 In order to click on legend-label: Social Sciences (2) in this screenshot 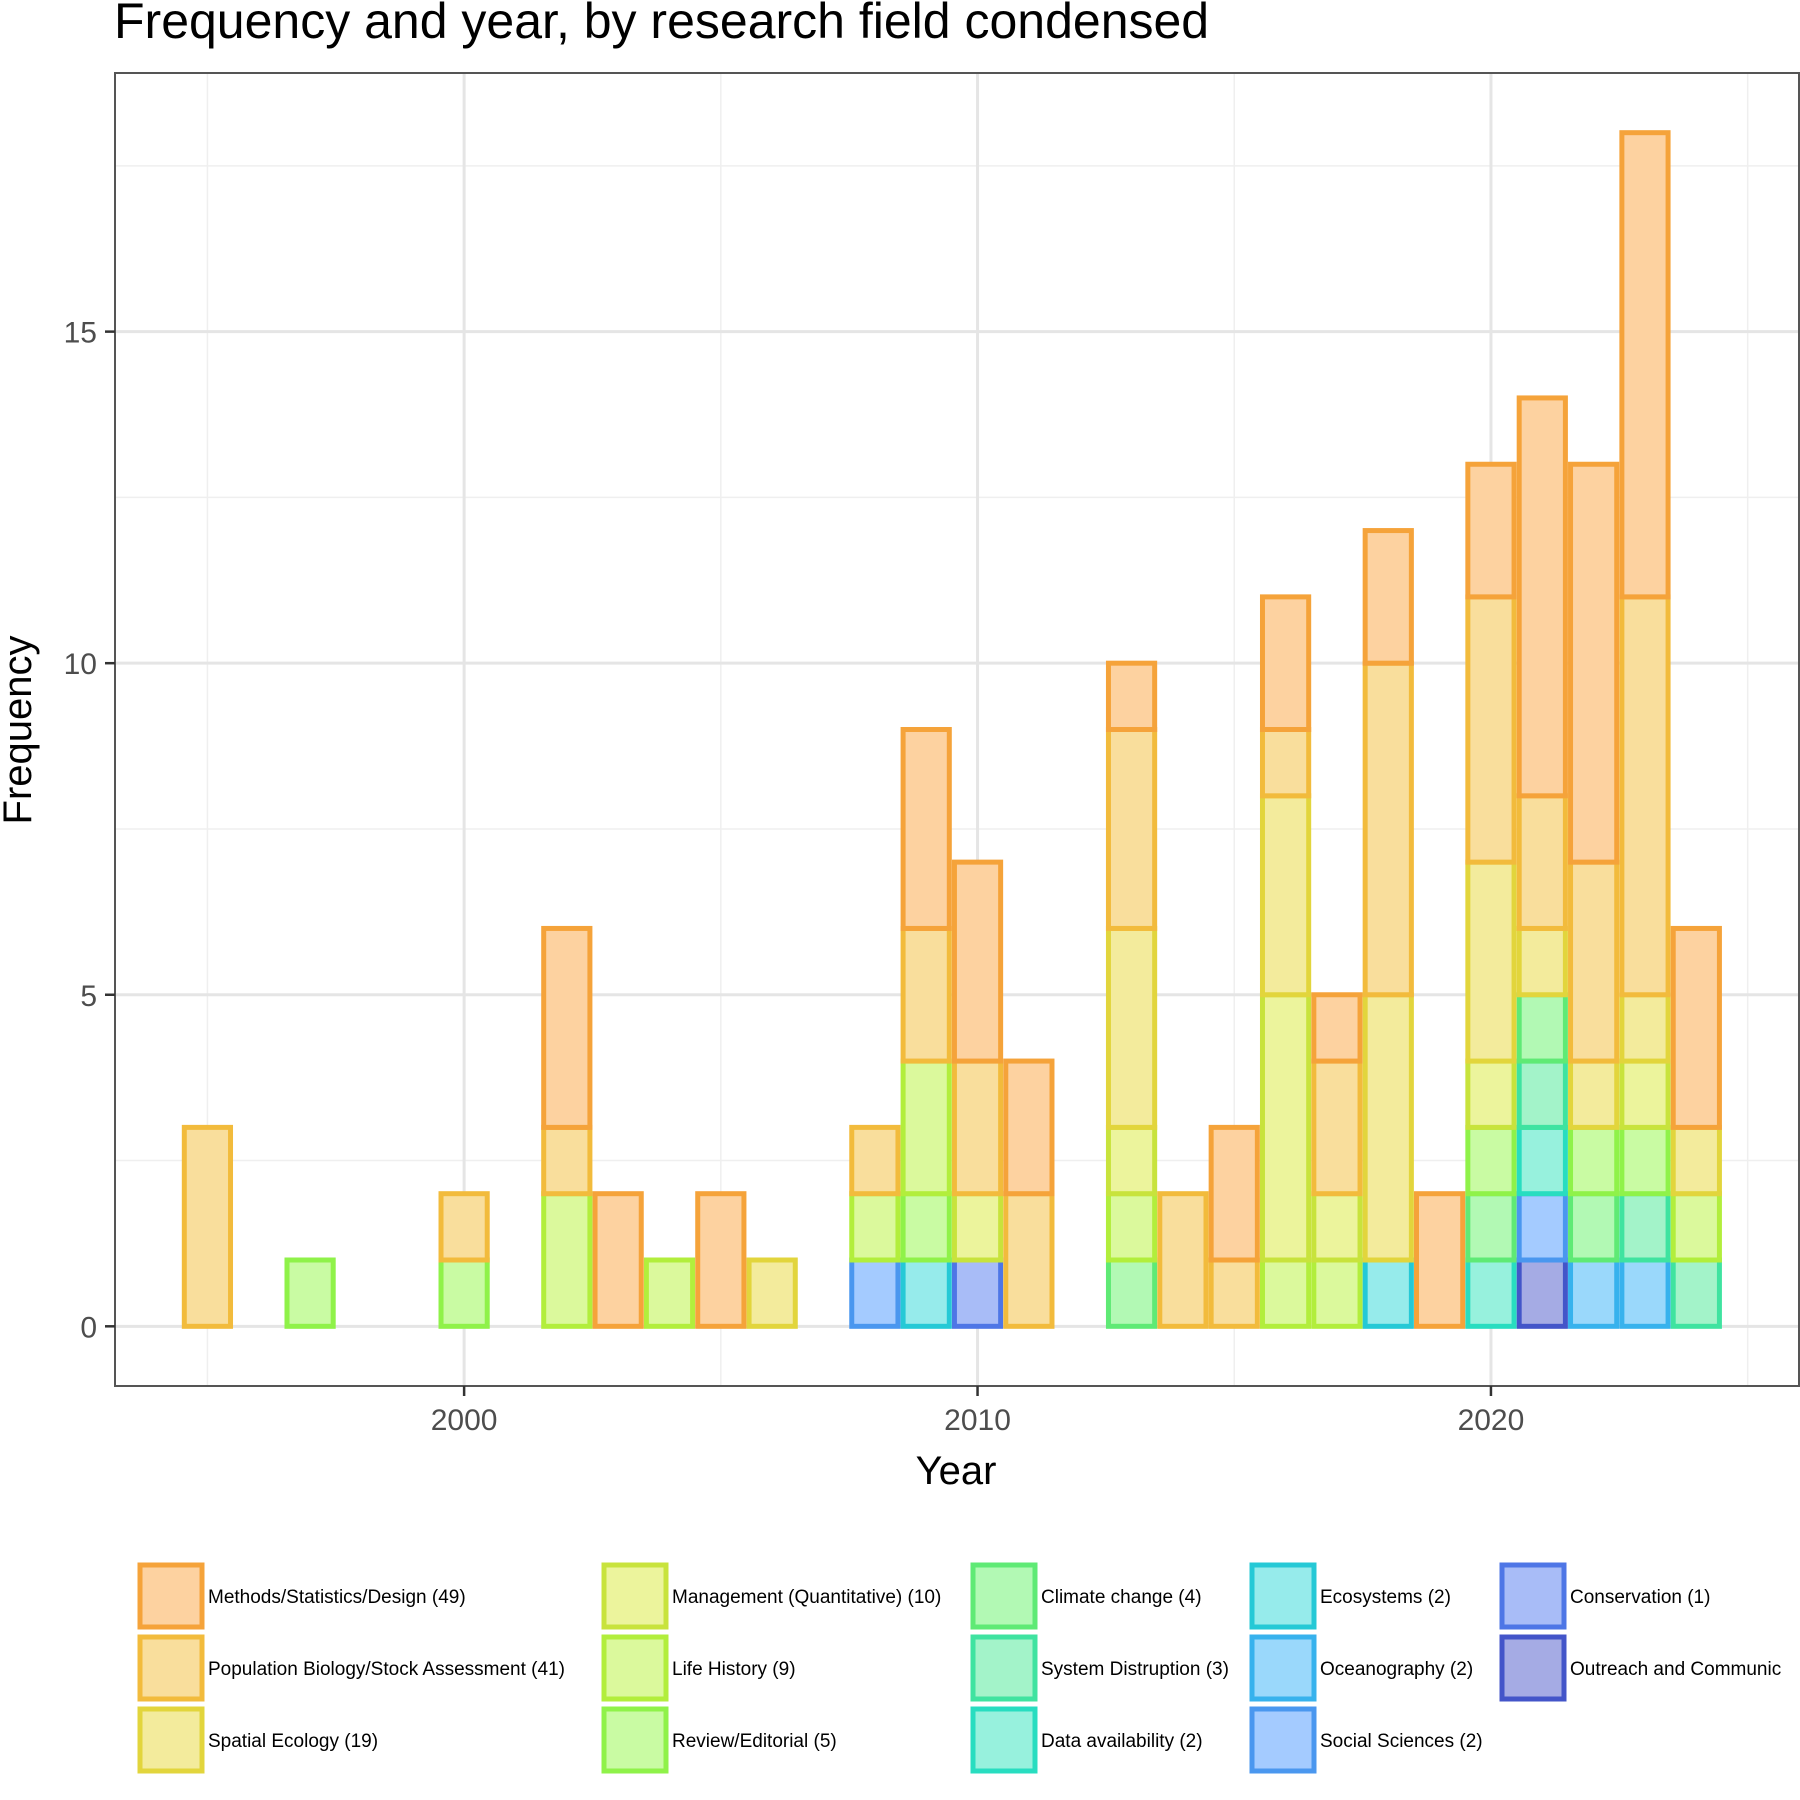, I will do `click(1401, 1741)`.